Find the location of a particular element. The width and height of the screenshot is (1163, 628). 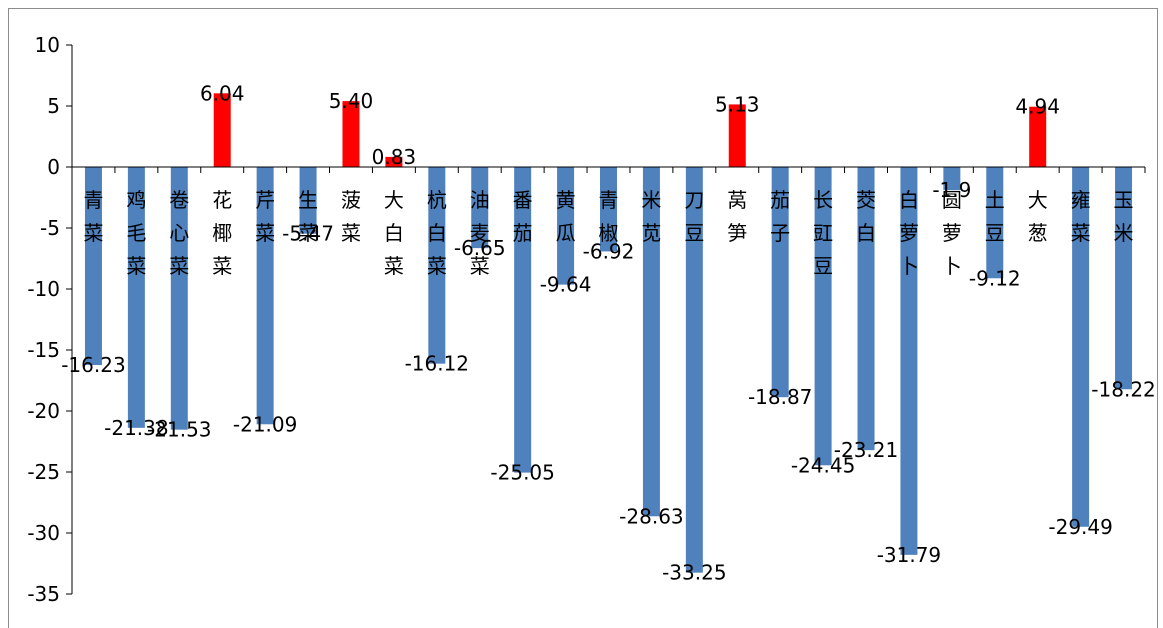

data-label: -24.45 is located at coordinates (823, 465).